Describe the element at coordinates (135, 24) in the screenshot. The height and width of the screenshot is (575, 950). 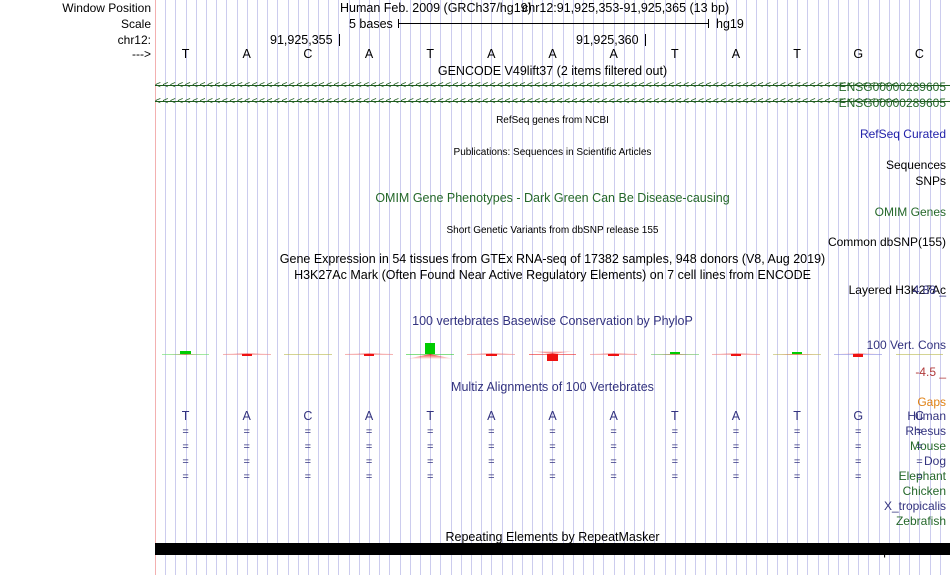
I see `row-label-scale: Scale` at that location.